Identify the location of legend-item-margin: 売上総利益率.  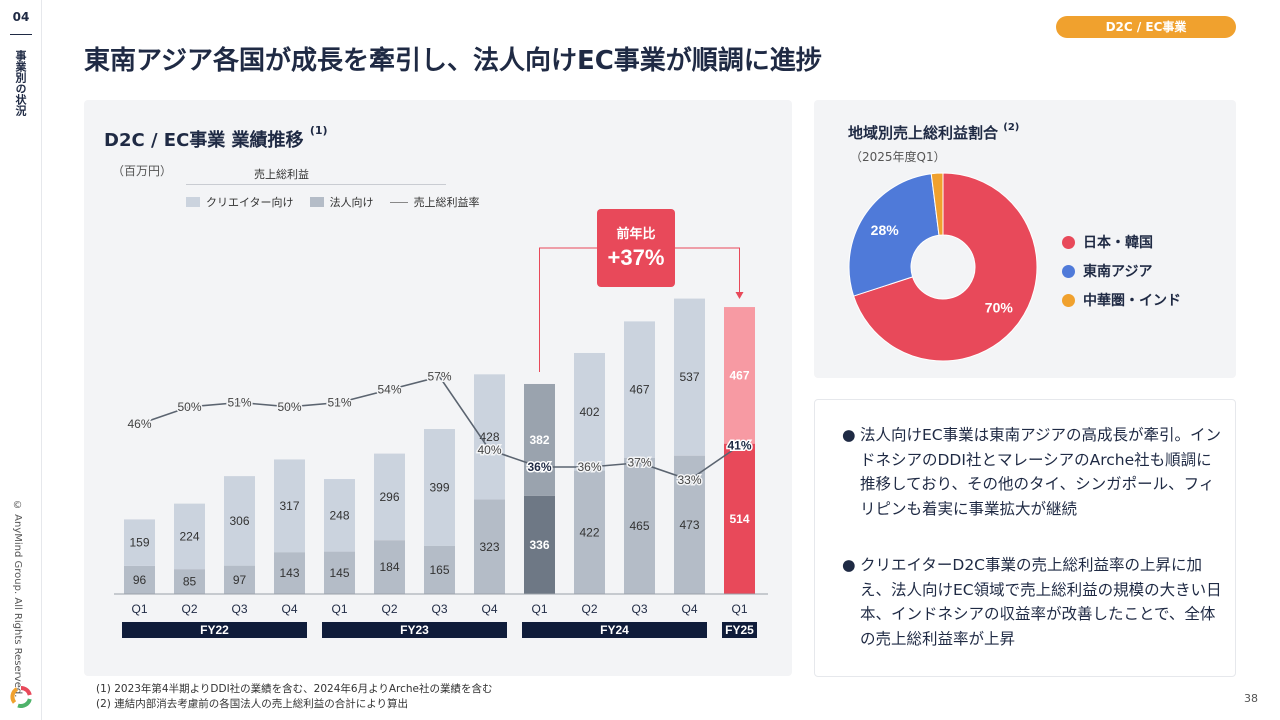
(434, 202).